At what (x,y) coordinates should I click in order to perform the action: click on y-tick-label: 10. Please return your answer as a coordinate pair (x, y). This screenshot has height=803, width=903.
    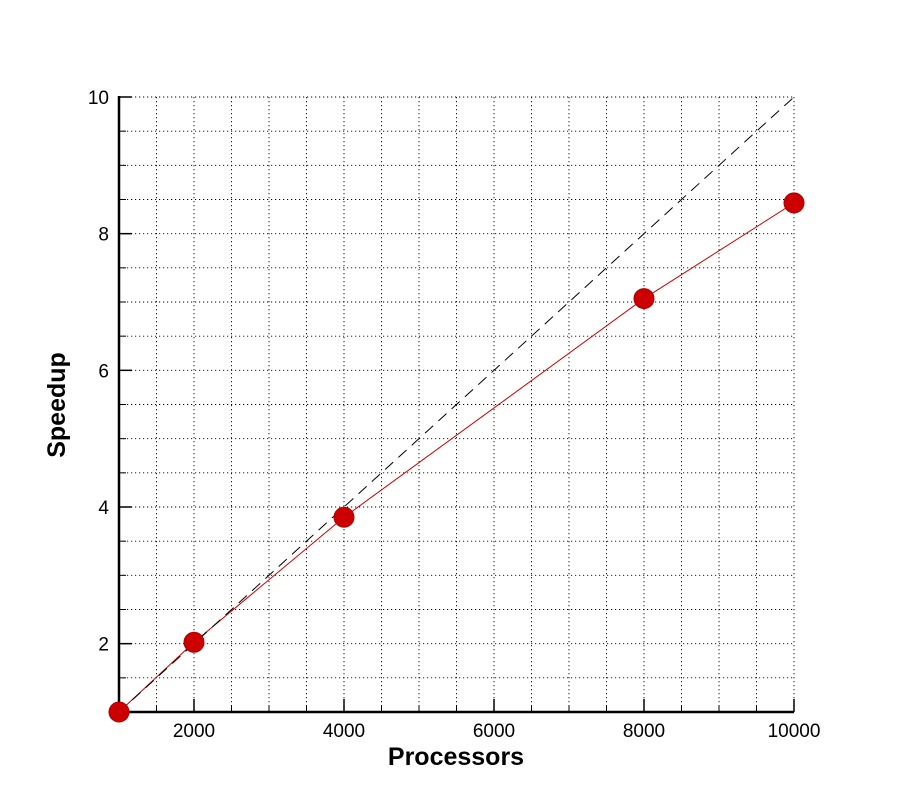
    Looking at the image, I should click on (98, 98).